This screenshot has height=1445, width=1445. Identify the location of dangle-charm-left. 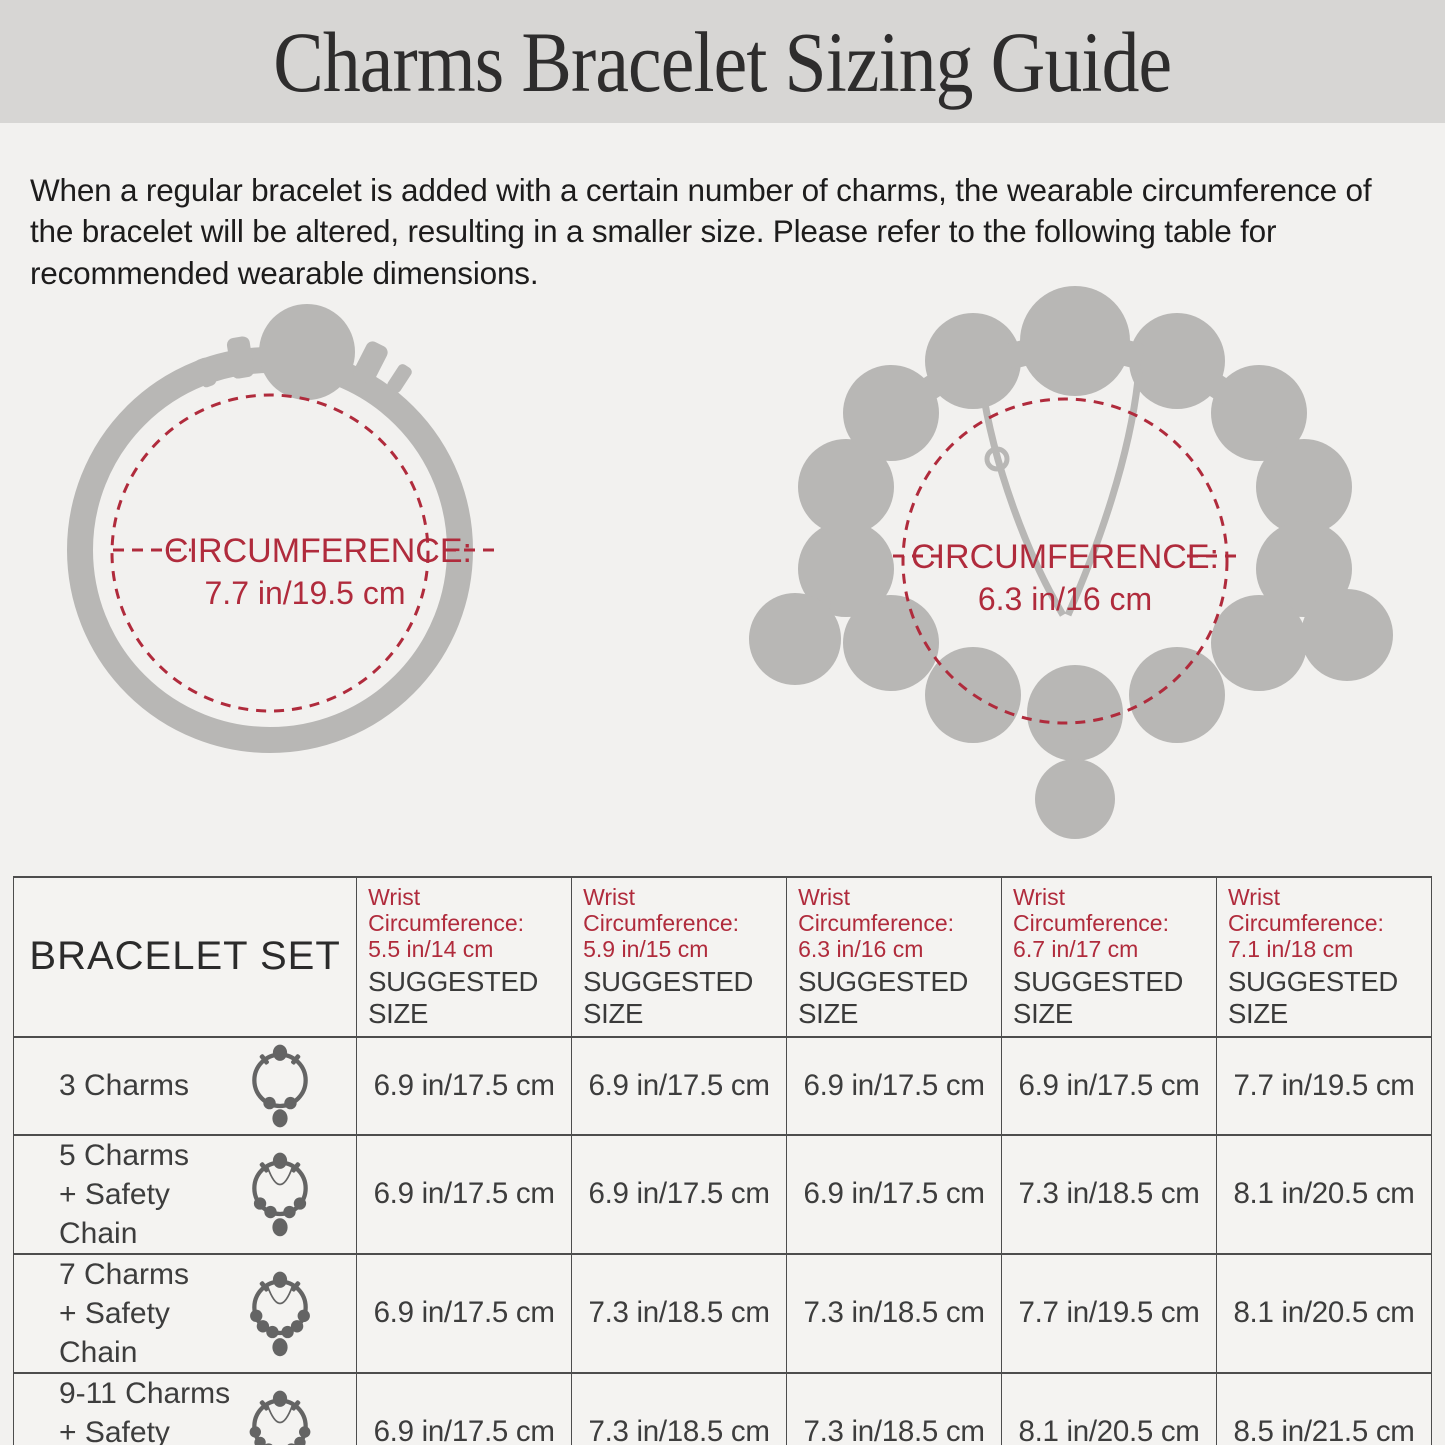
(795, 639).